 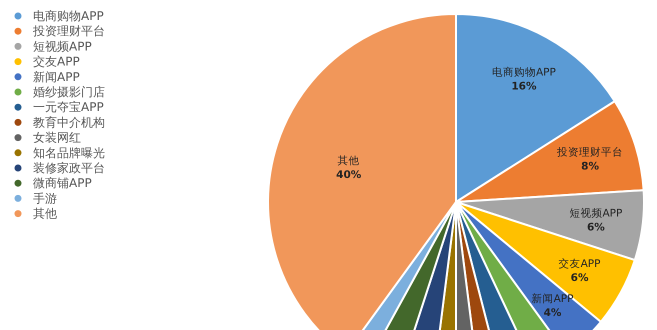 I want to click on legend-label: 装修家政平台, so click(x=69, y=168).